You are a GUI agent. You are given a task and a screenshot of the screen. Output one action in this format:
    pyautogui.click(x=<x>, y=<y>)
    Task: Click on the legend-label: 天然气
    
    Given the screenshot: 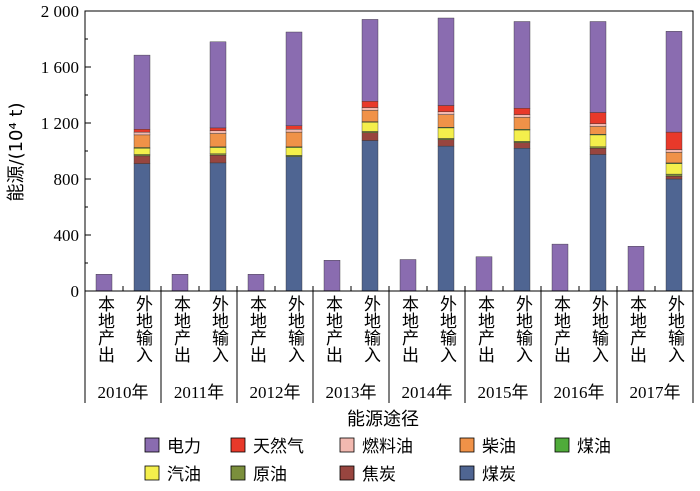 What is the action you would take?
    pyautogui.click(x=278, y=447)
    